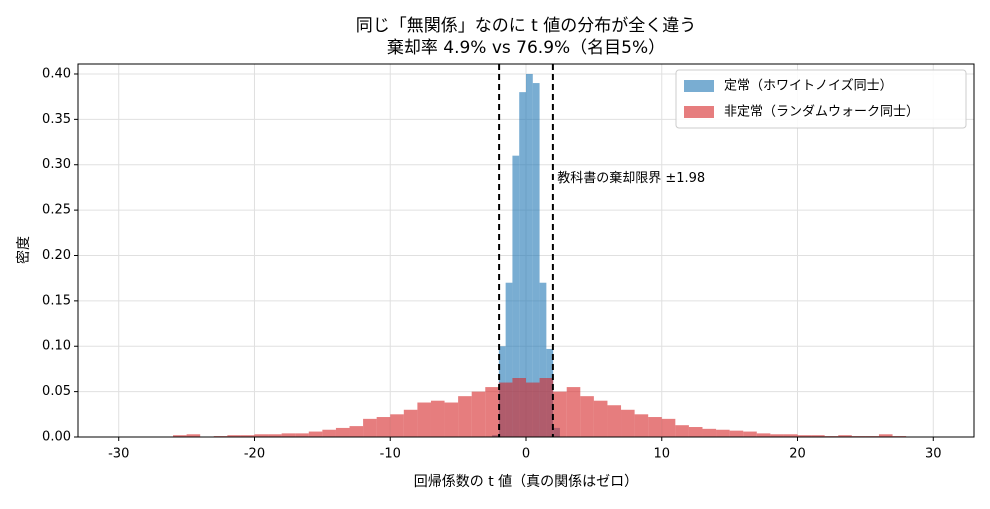 The height and width of the screenshot is (509, 990). What do you see at coordinates (821, 112) in the screenshot?
I see `legend-label: 非定常（ランダムウォーク同士）` at bounding box center [821, 112].